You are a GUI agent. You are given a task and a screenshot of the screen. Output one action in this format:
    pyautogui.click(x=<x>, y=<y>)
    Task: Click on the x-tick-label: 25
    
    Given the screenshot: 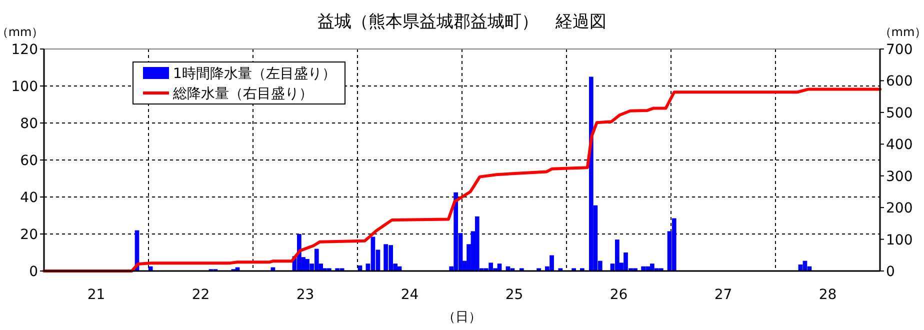 What is the action you would take?
    pyautogui.click(x=514, y=295)
    